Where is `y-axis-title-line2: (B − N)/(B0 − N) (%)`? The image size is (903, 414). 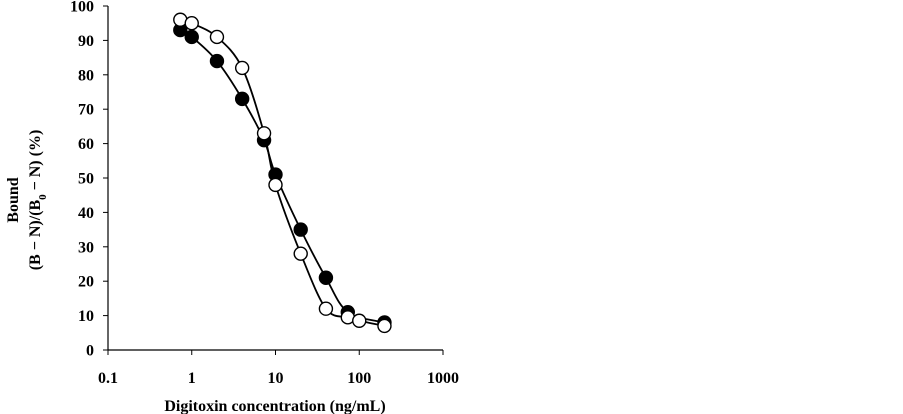
y-axis-title-line2: (B − N)/(B0 − N) (%) is located at coordinates (38, 200).